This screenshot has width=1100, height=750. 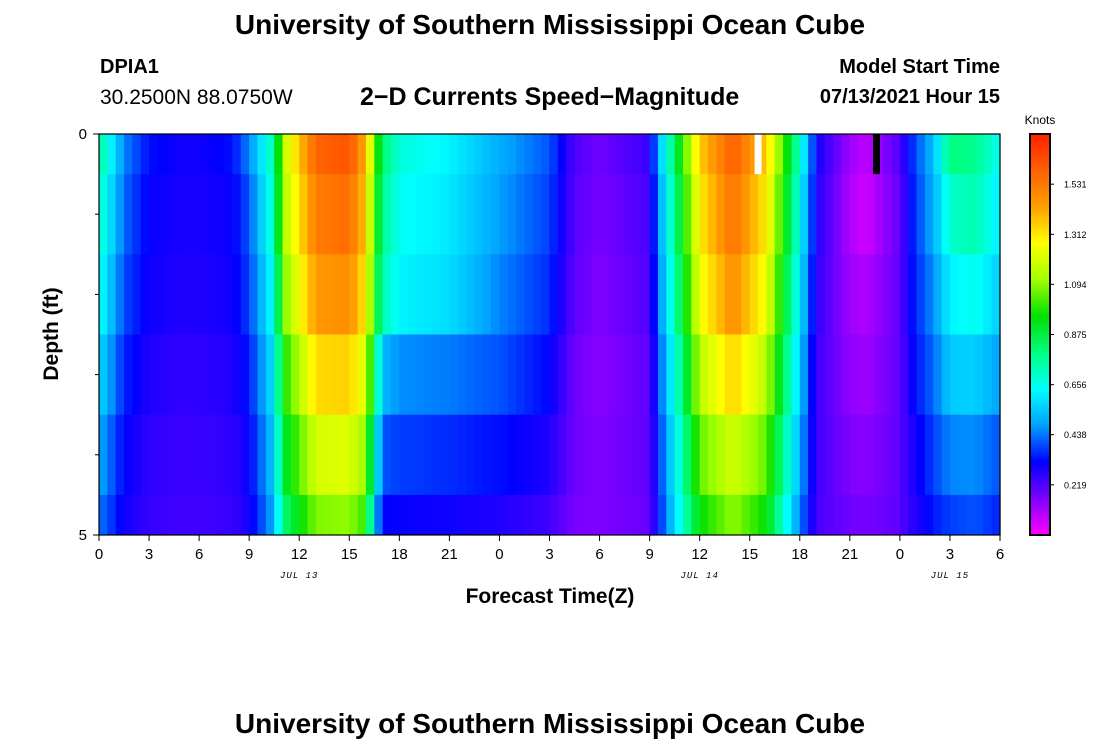 I want to click on colorbar-title: Knots, so click(x=1040, y=120).